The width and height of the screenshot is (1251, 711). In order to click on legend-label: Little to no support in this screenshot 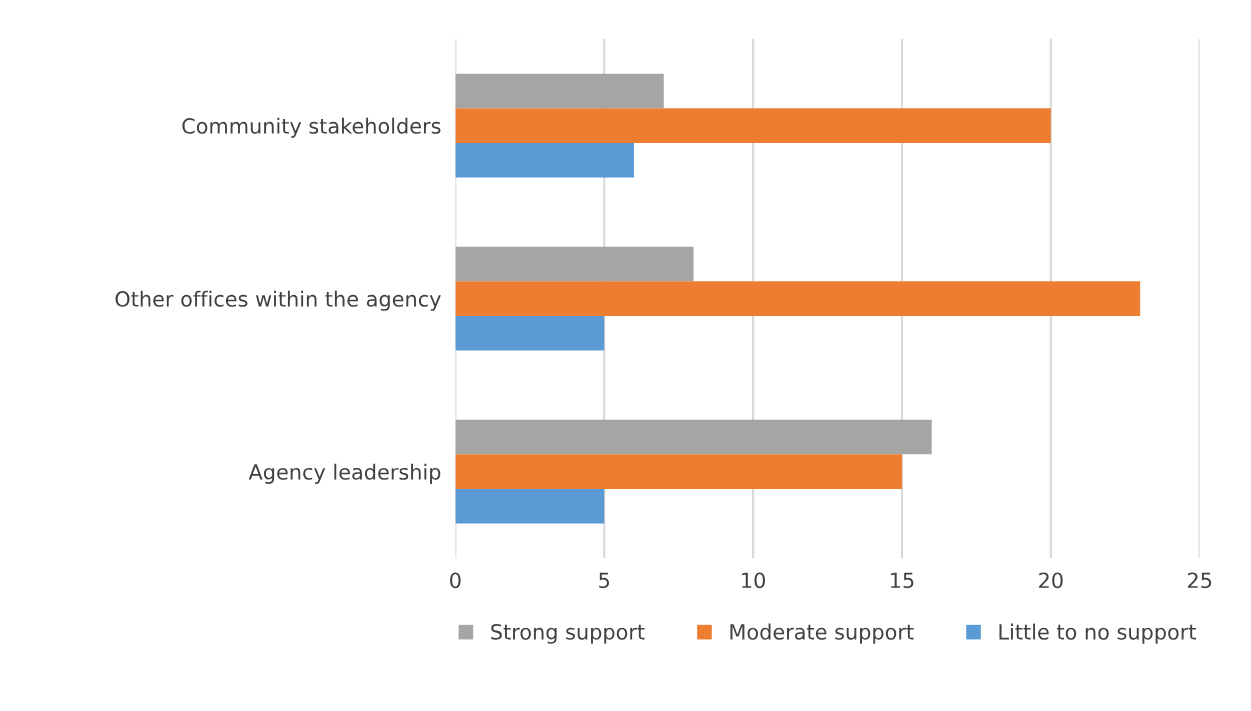, I will do `click(1098, 633)`.